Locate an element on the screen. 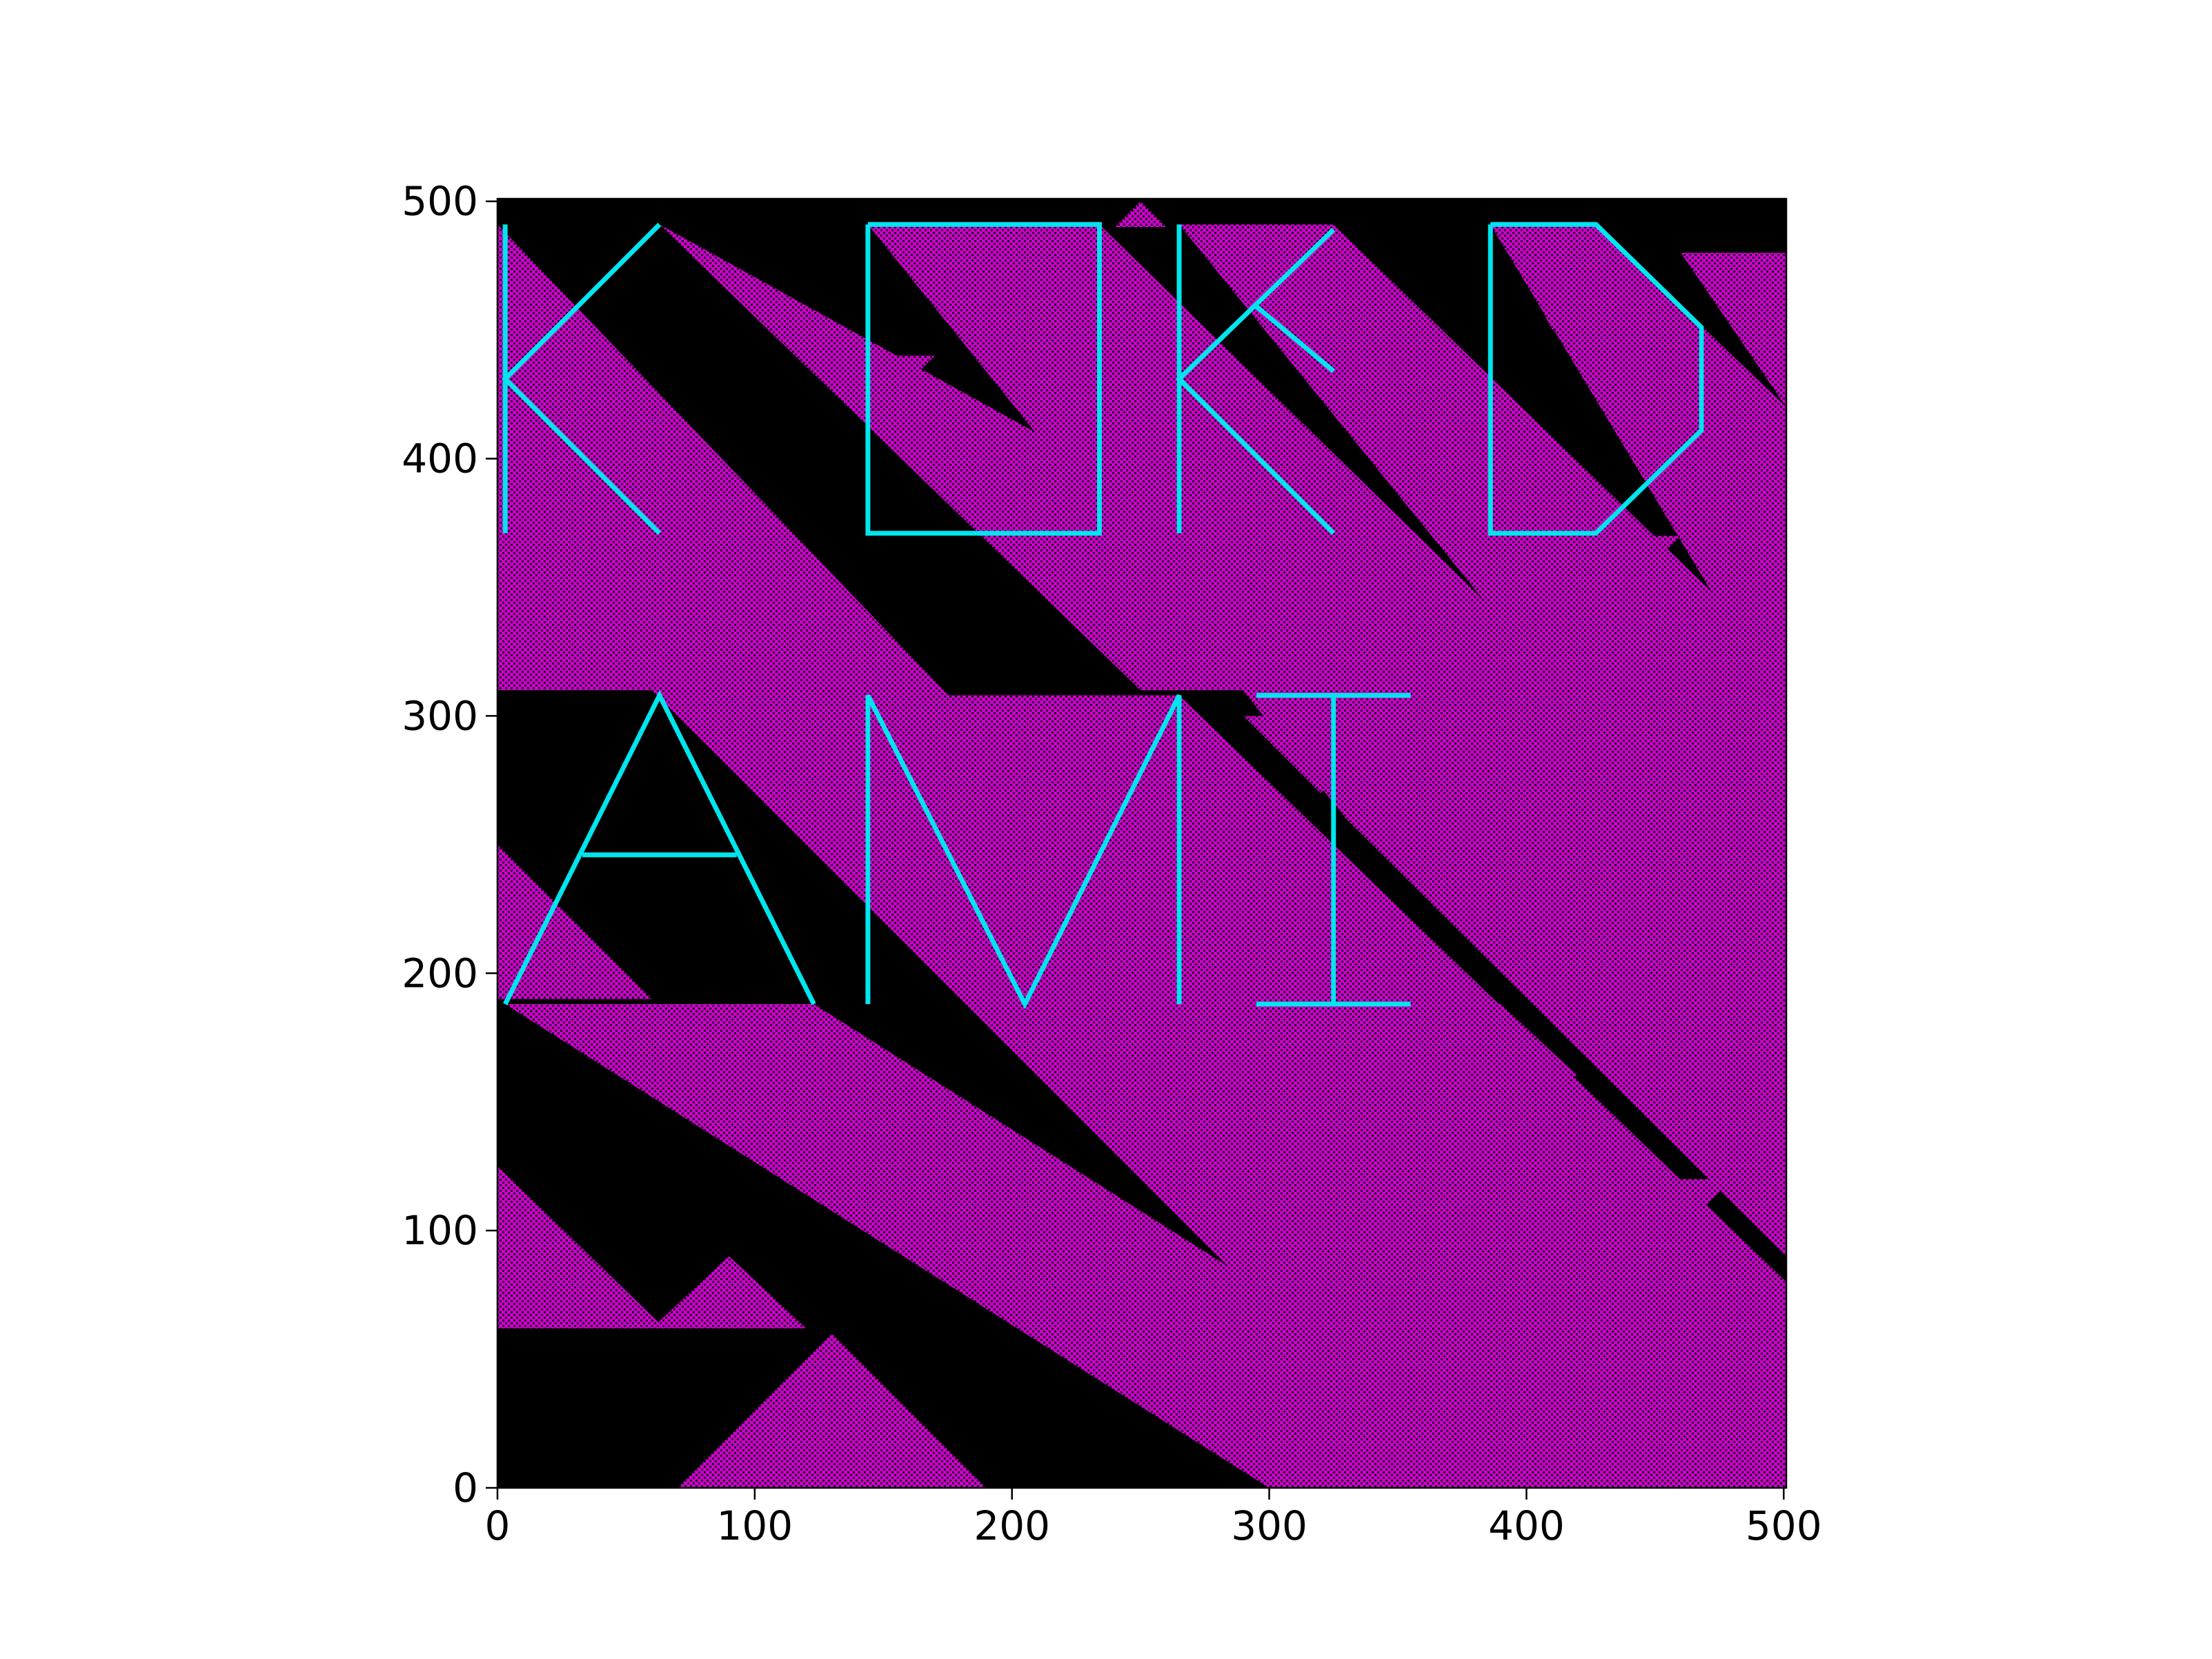  y-tick-label: 200 is located at coordinates (440, 973).